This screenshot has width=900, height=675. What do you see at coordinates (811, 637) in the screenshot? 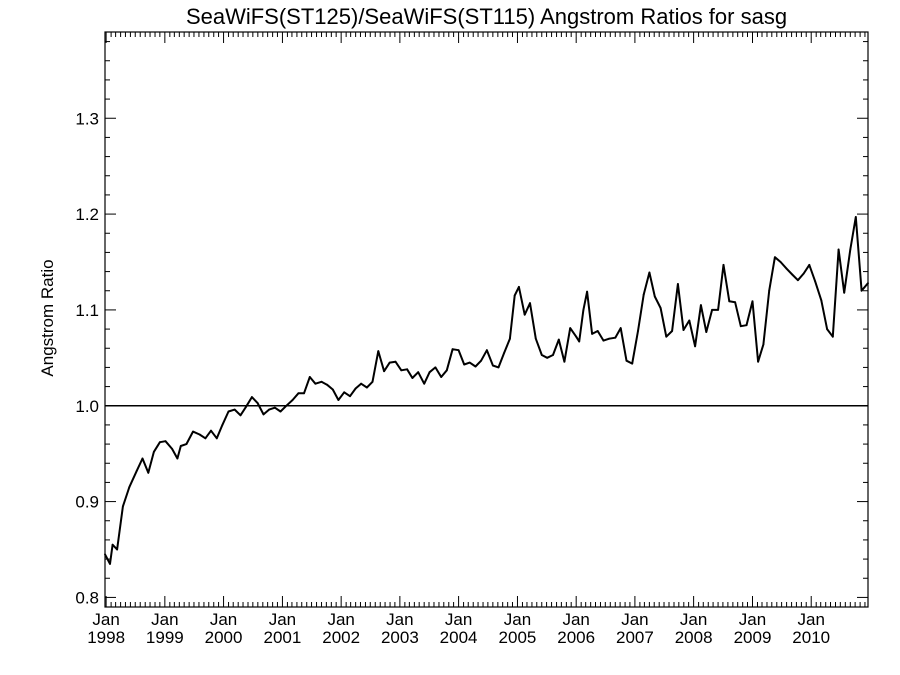
I see `x-tick-label-year: 2010` at bounding box center [811, 637].